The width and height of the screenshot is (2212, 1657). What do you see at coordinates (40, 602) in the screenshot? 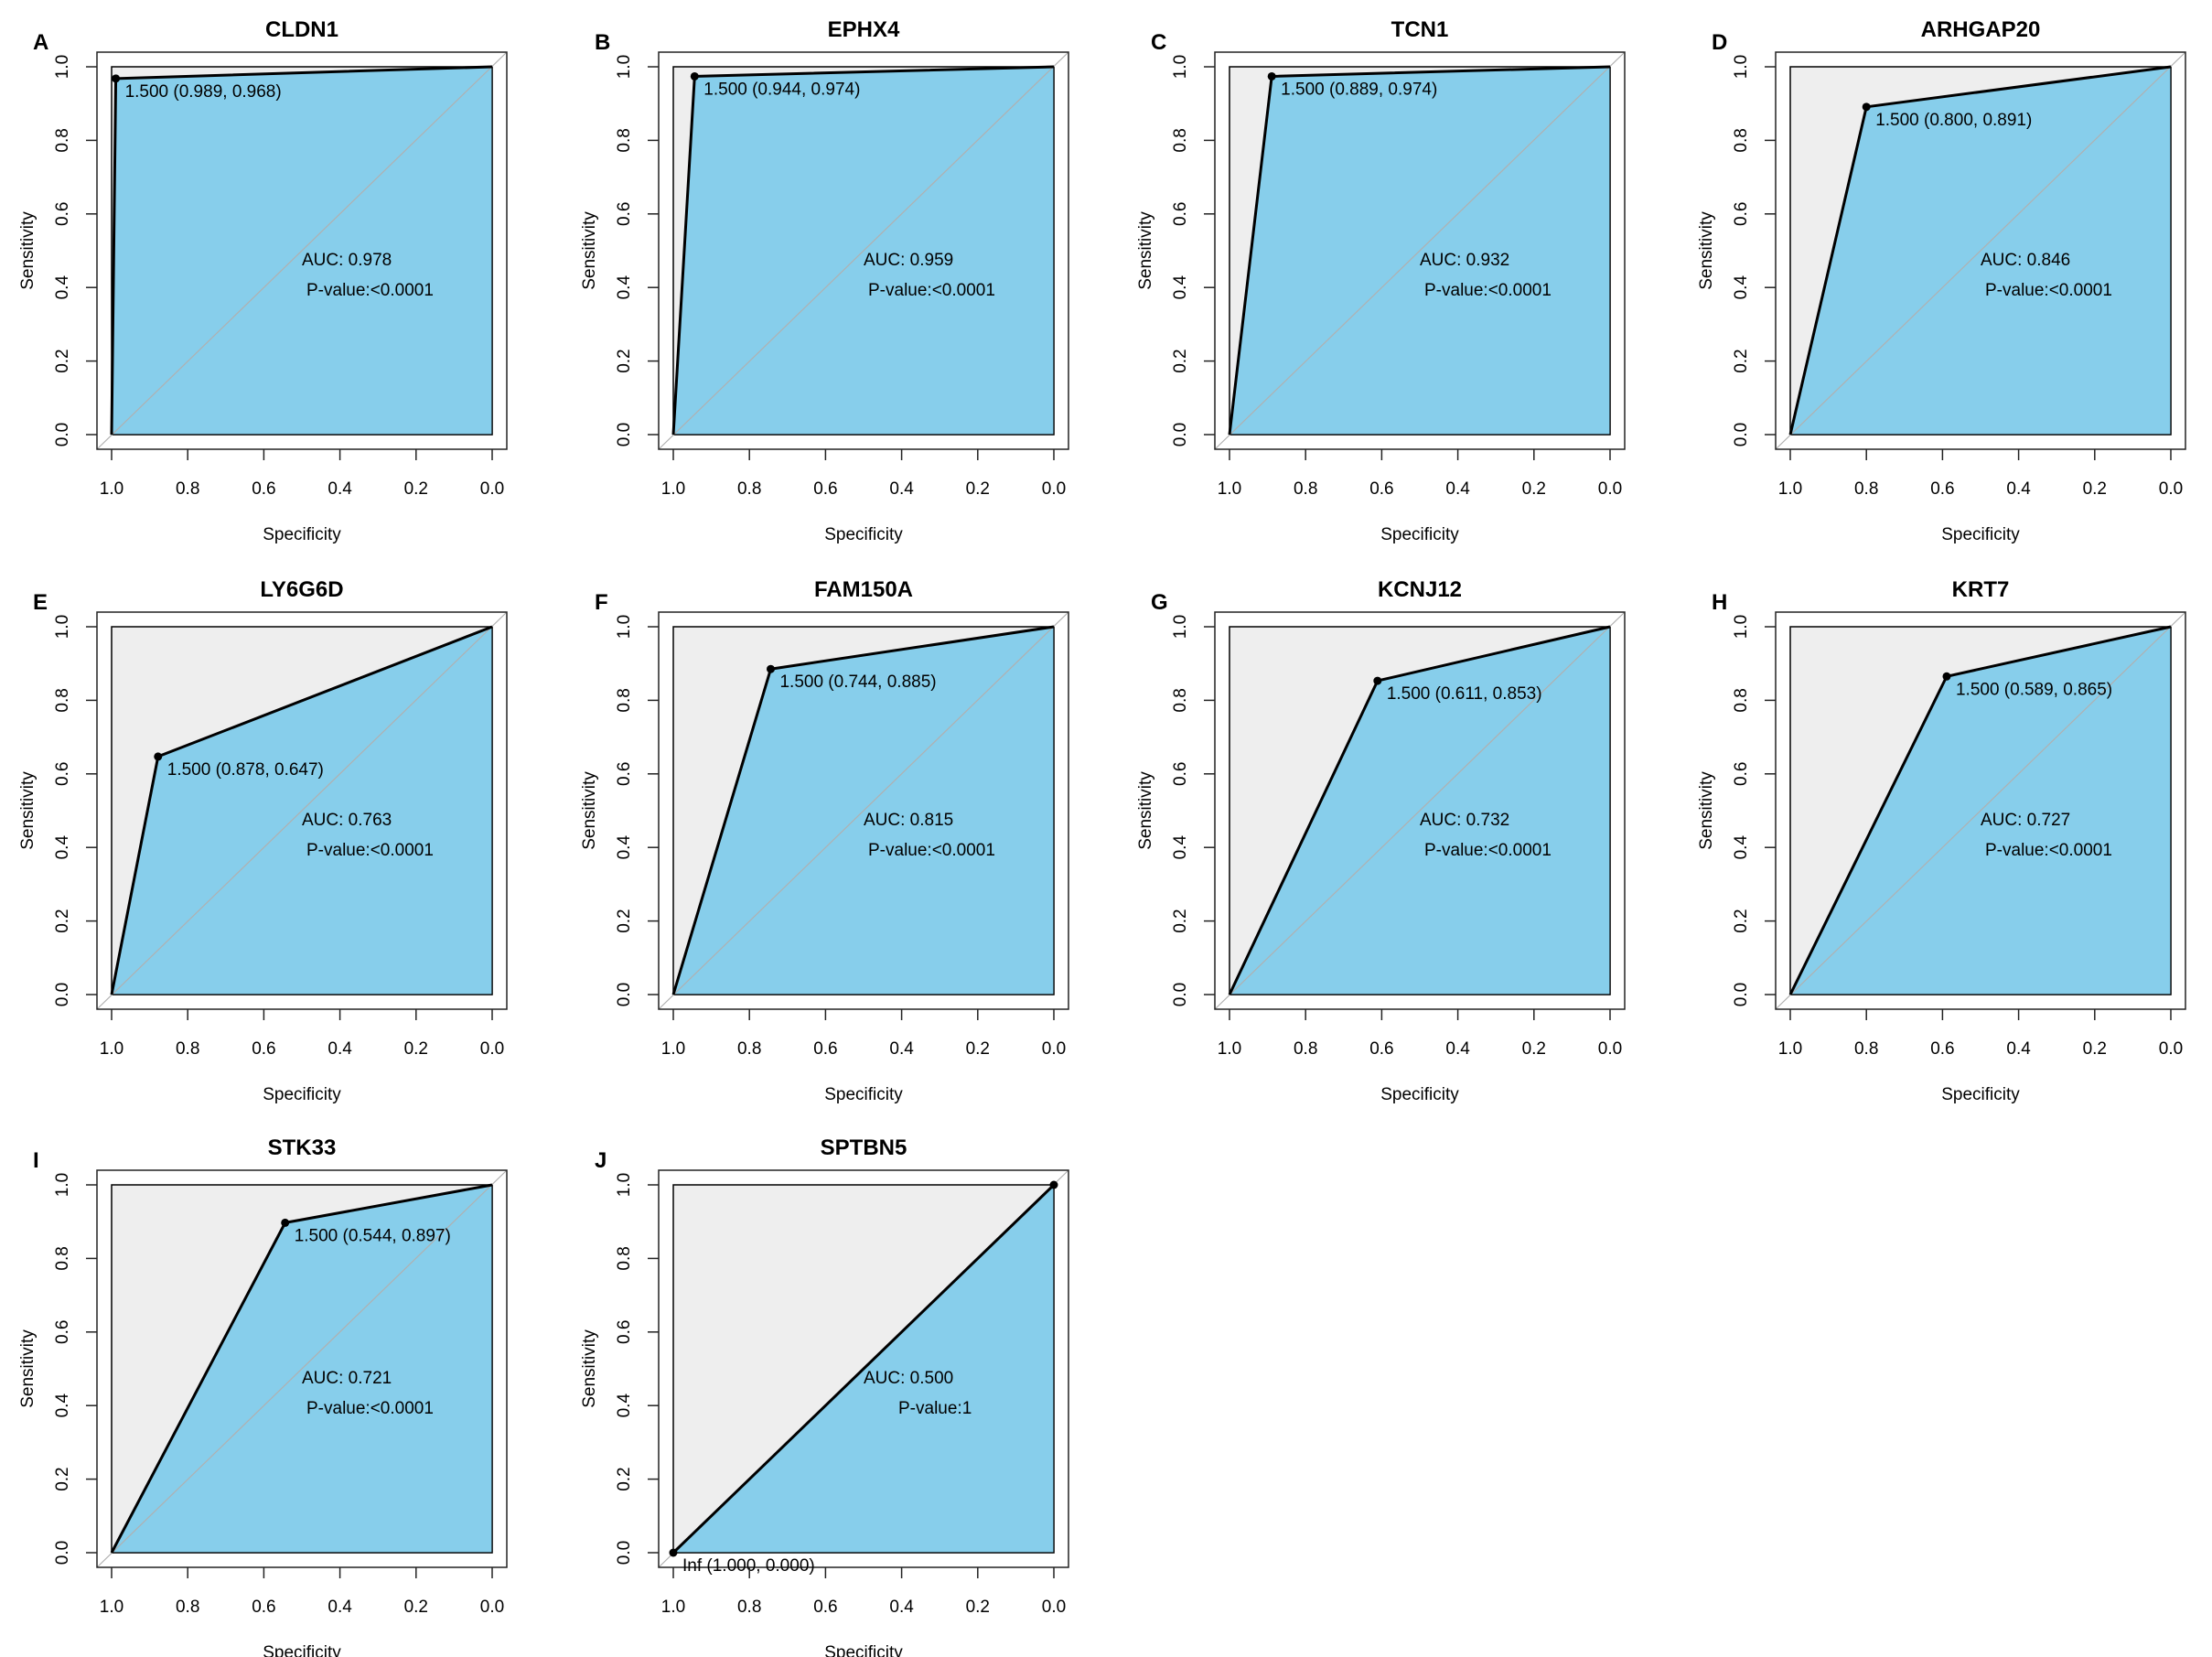
I see `panel-letter: E` at bounding box center [40, 602].